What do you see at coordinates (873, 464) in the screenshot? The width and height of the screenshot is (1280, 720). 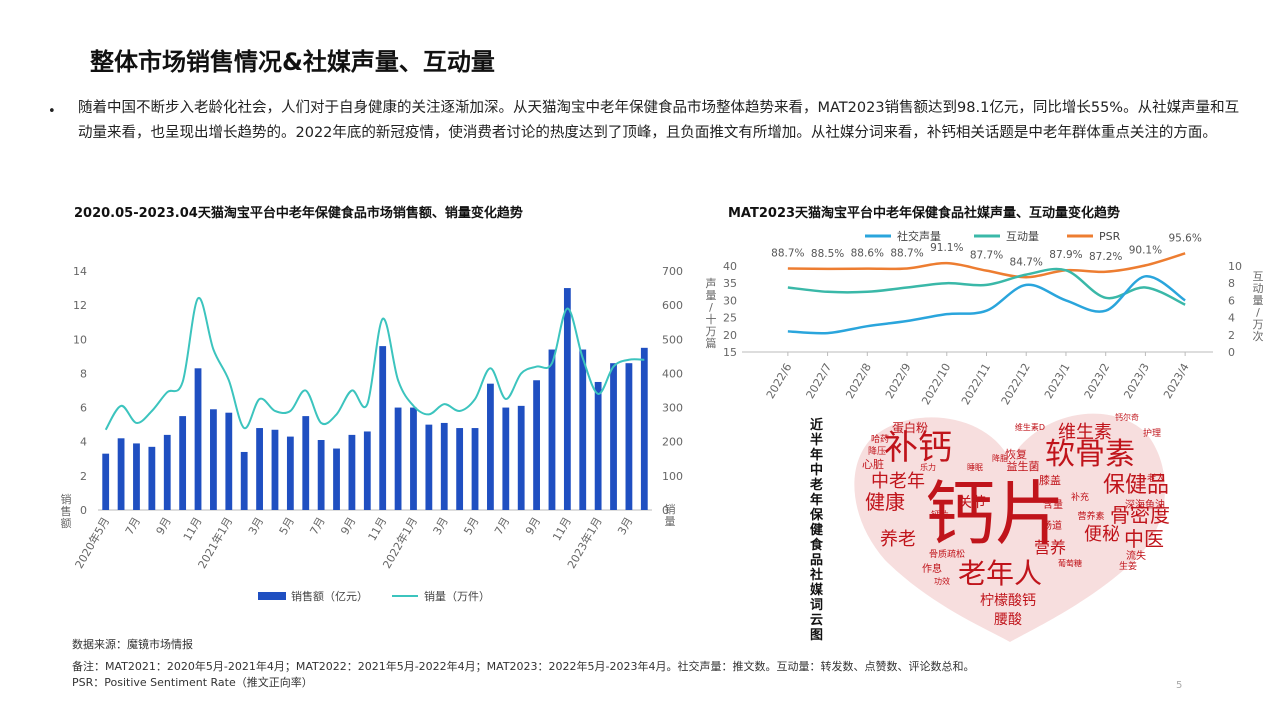 I see `wordcloud-word: 心脏` at bounding box center [873, 464].